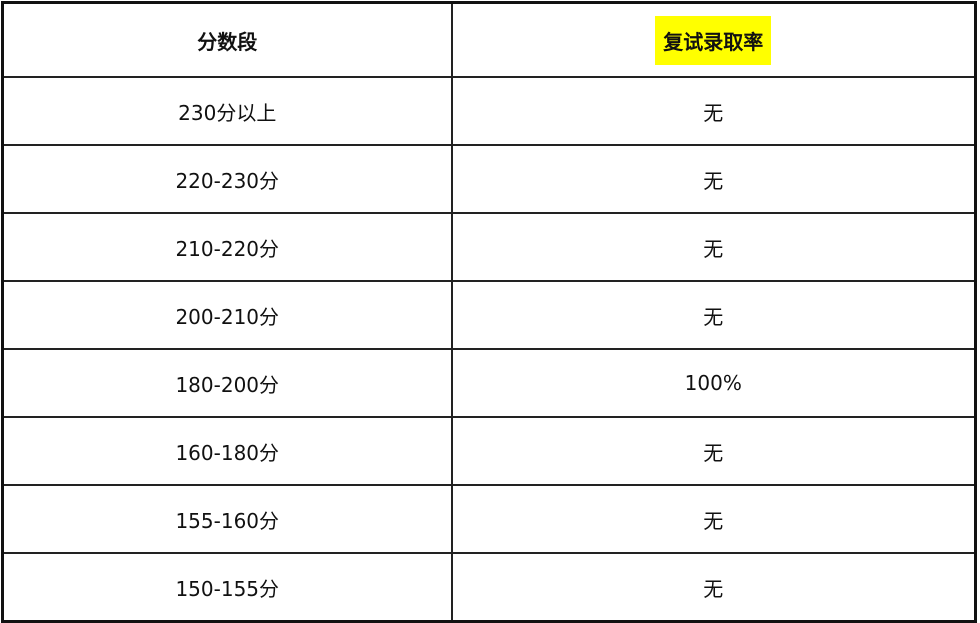 The image size is (980, 623). I want to click on score-range-cell: 210-220分, so click(227, 247).